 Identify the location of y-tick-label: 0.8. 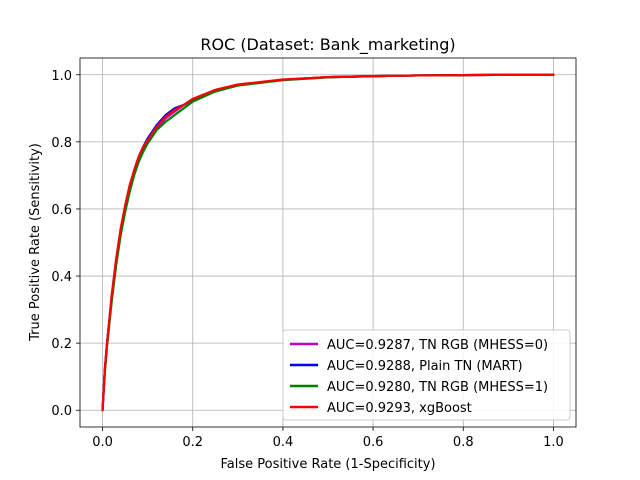
(61, 143).